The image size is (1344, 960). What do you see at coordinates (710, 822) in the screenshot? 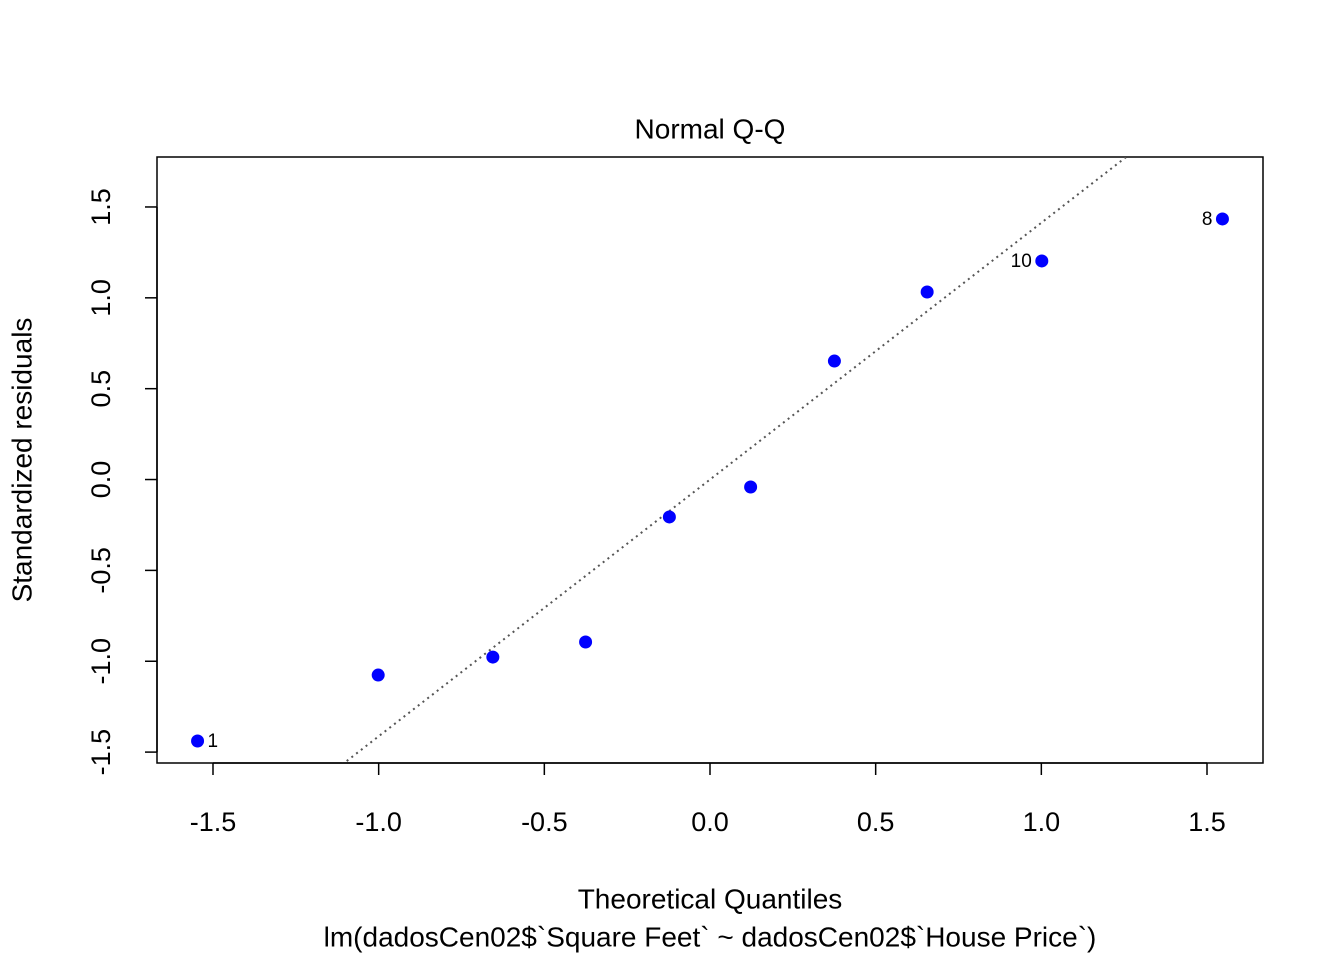
I see `x-tick-label: 0.0` at bounding box center [710, 822].